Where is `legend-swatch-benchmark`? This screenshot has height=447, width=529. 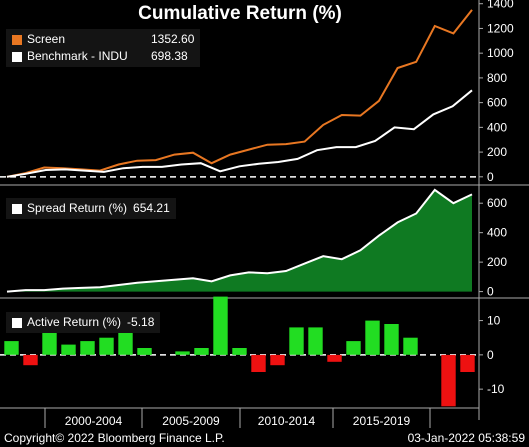
legend-swatch-benchmark is located at coordinates (17, 56).